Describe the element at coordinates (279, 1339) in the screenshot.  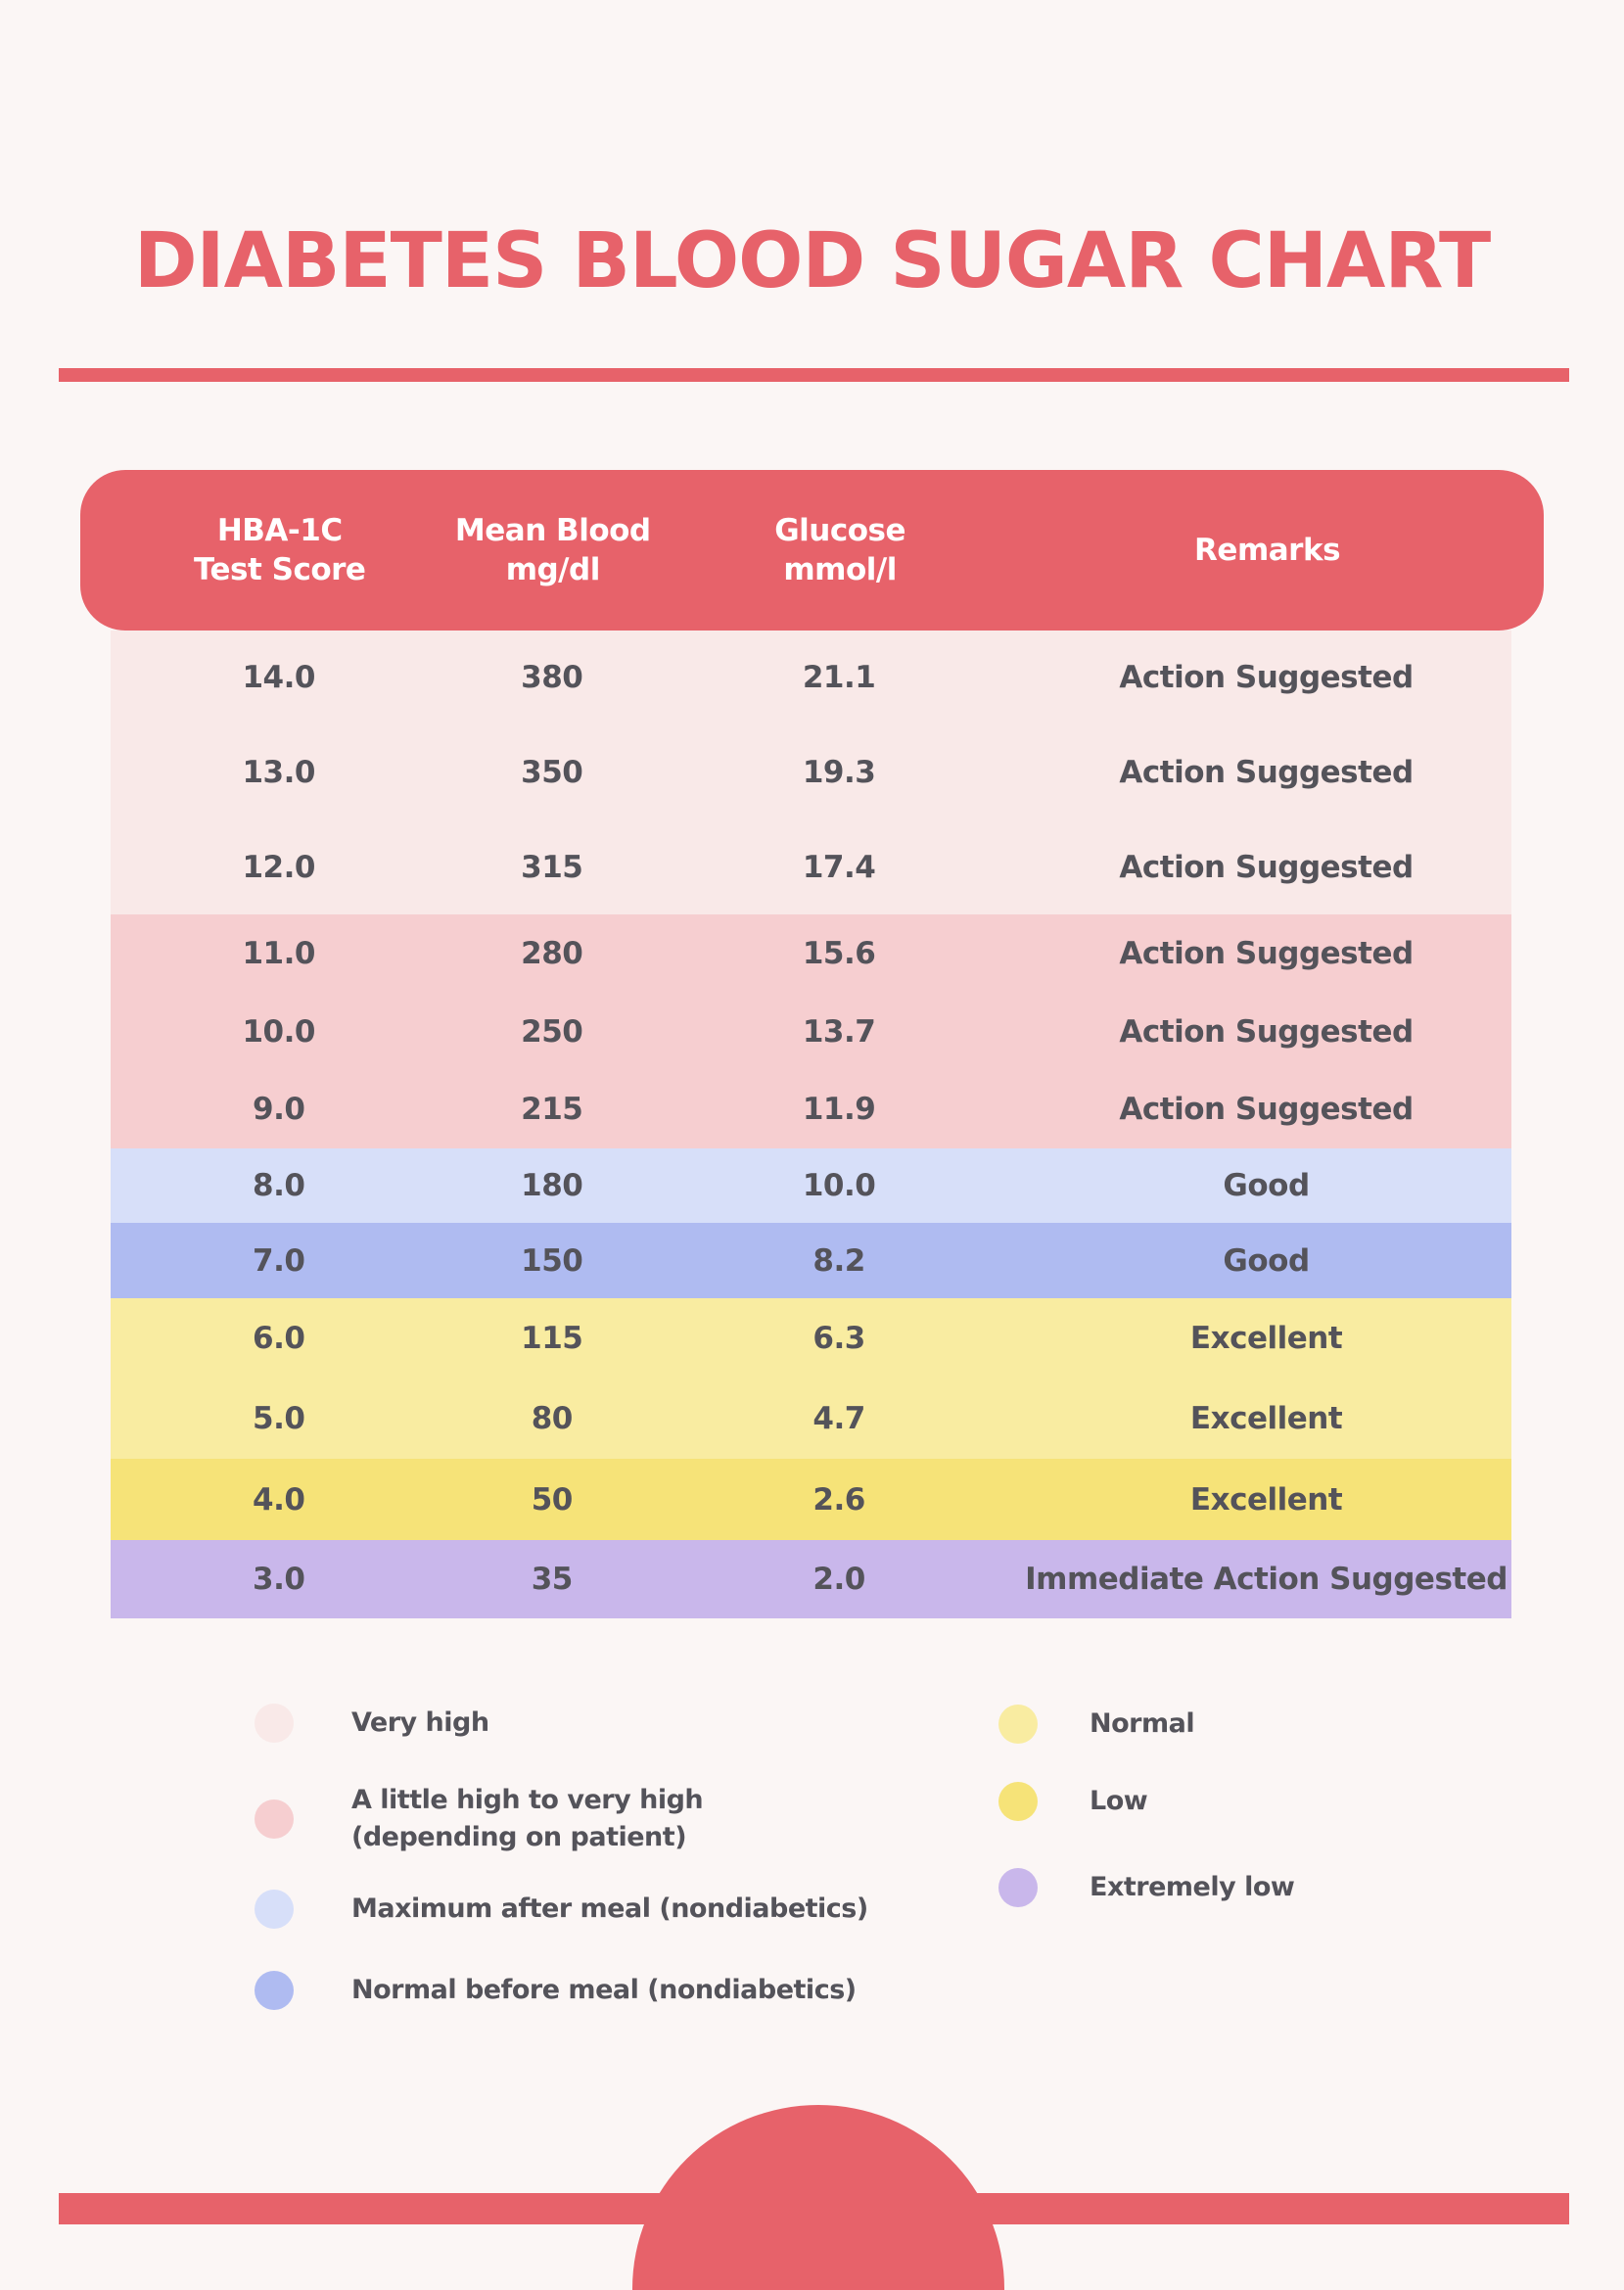
I see `cell-hba1c-score: 6.0` at that location.